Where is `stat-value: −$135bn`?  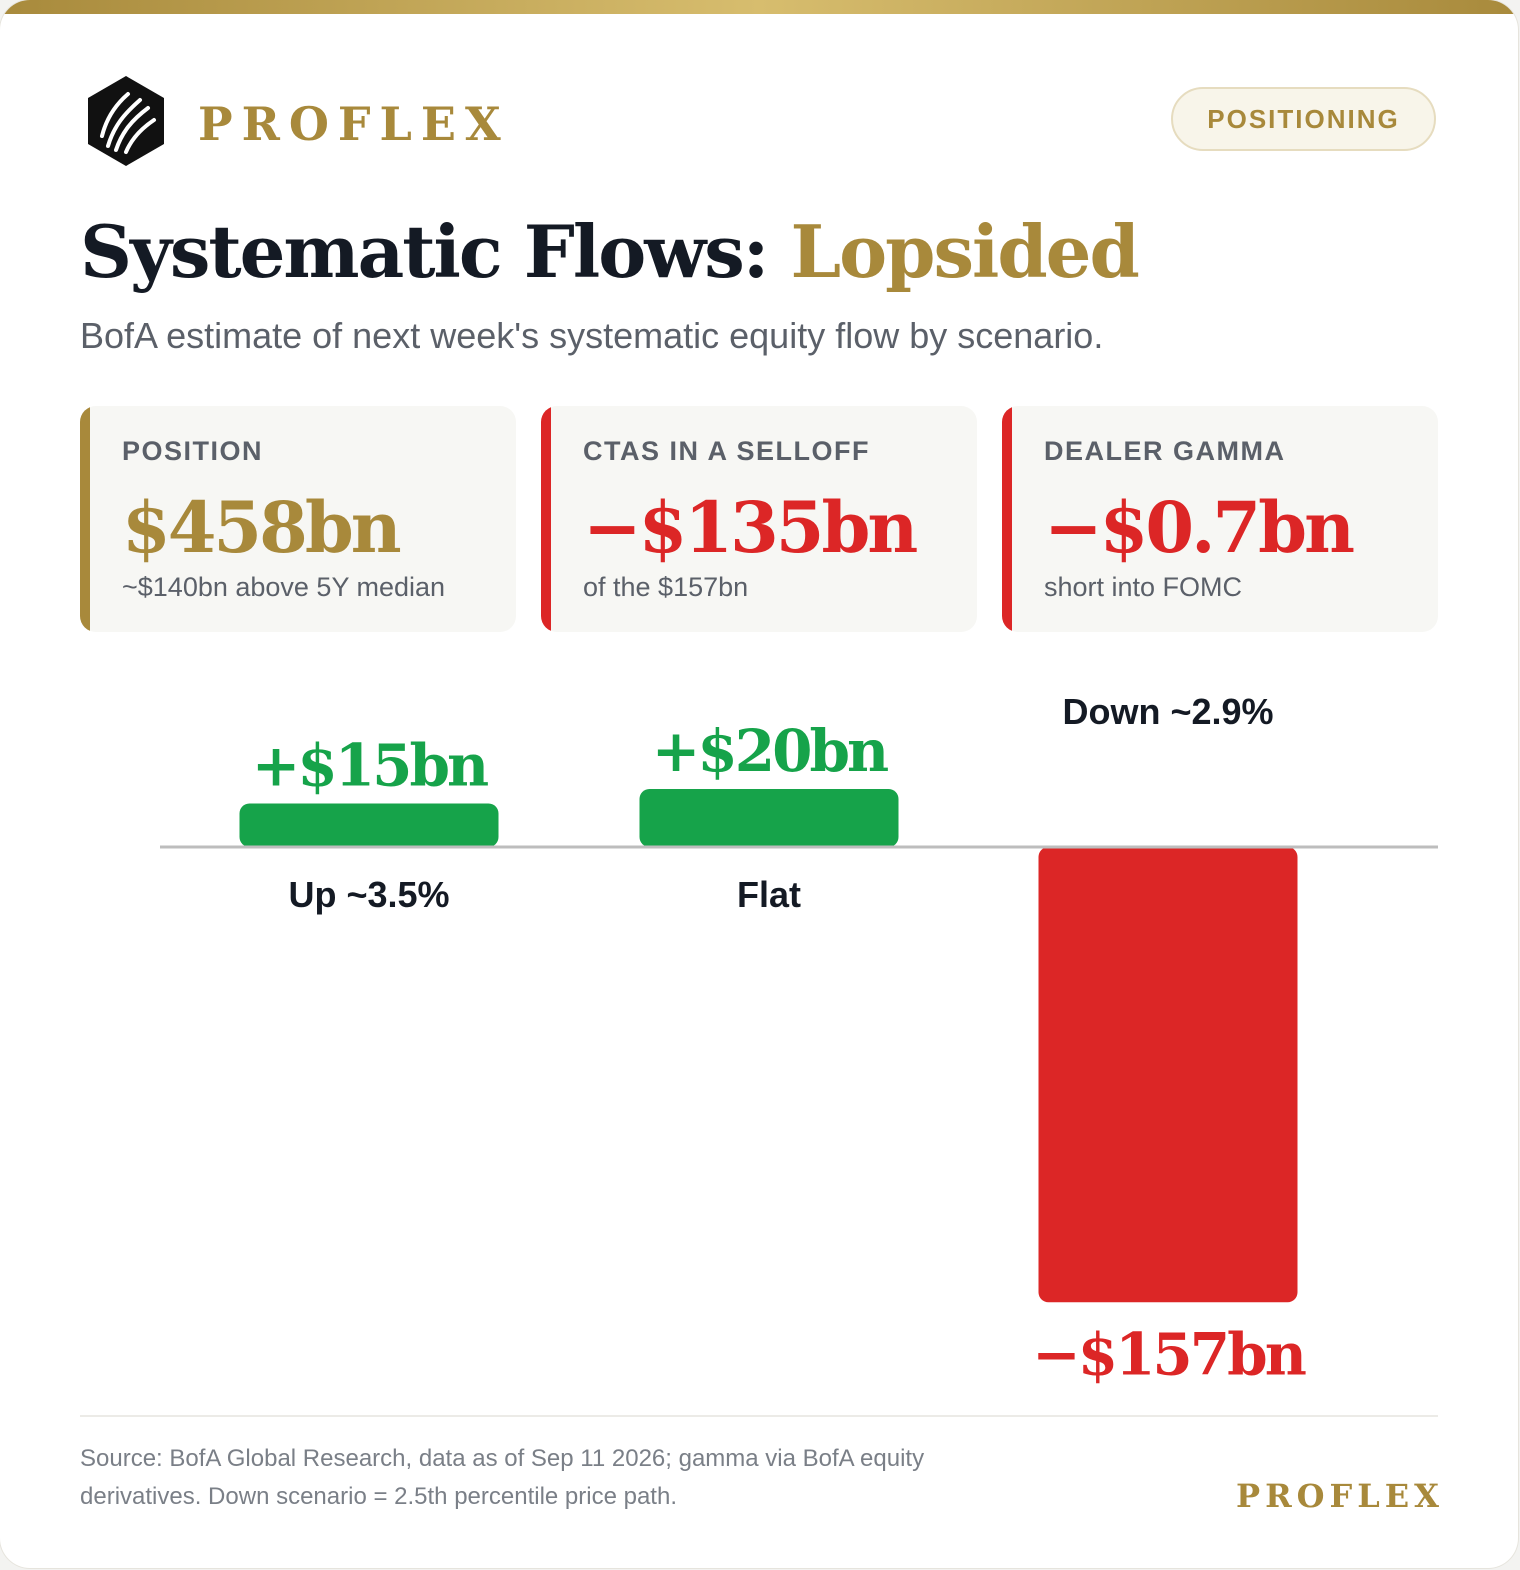 stat-value: −$135bn is located at coordinates (750, 527).